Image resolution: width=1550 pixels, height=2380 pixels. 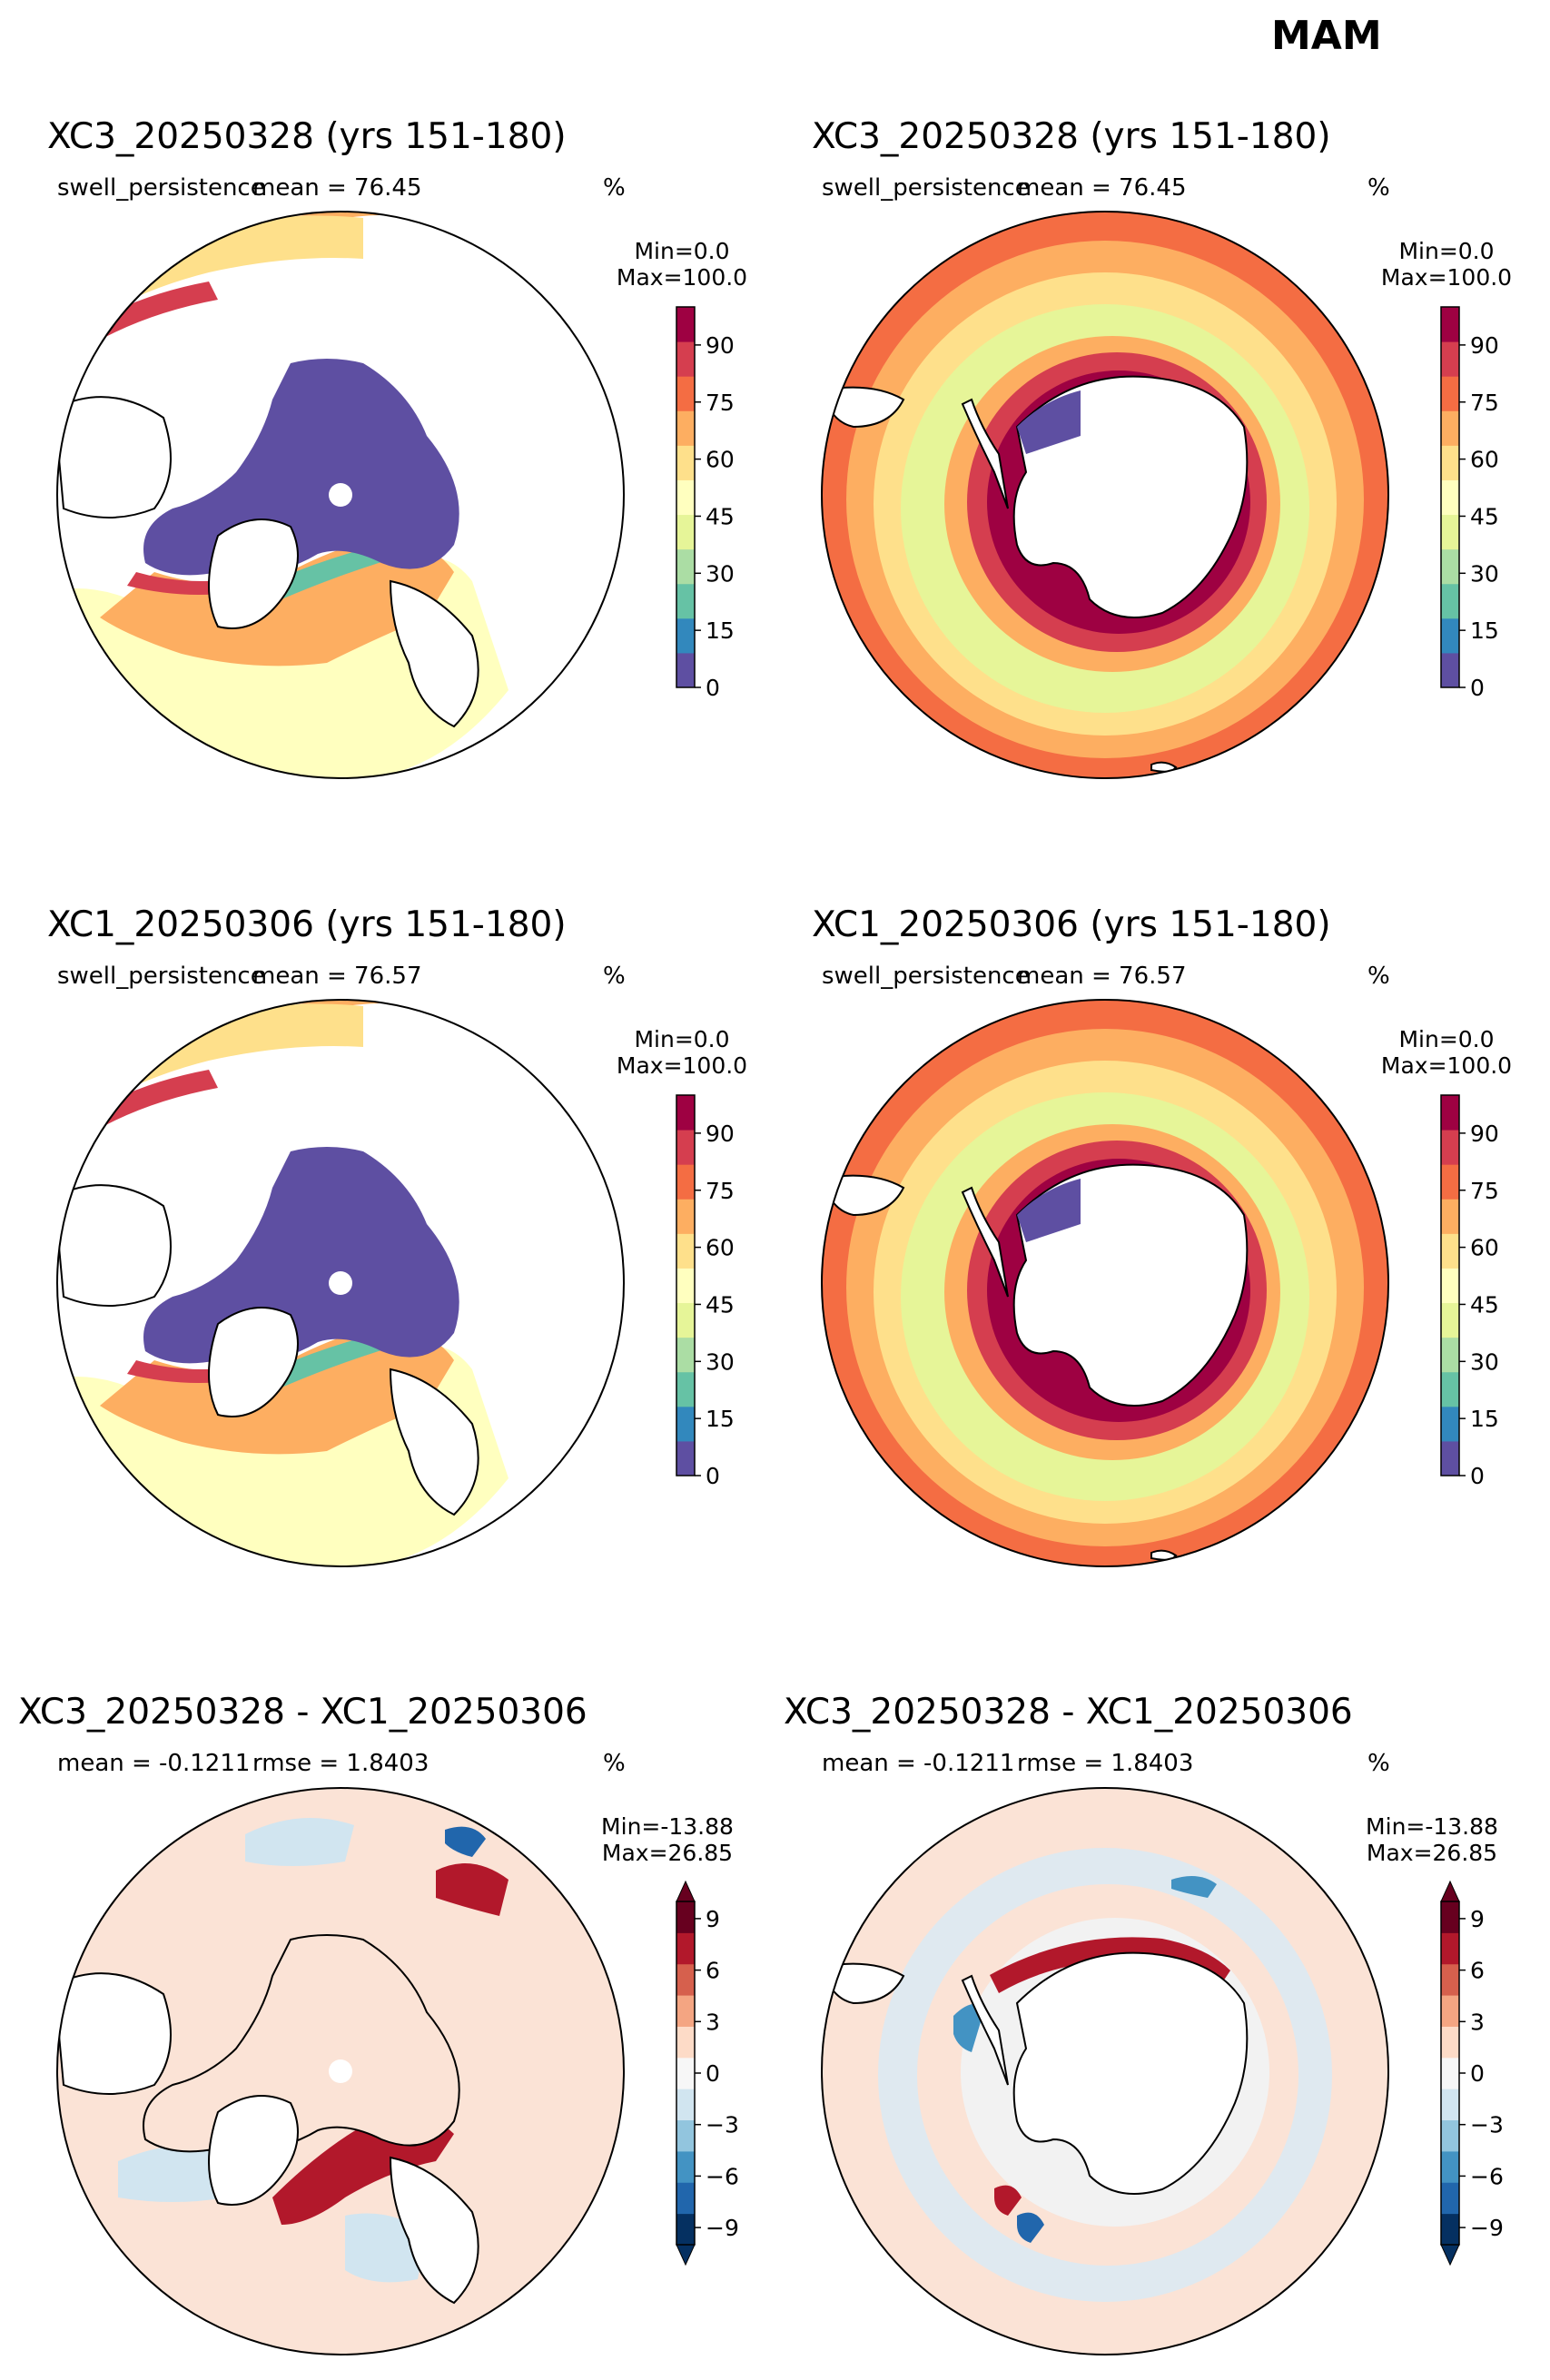 What do you see at coordinates (1477, 688) in the screenshot?
I see `colorbar-p2-tick-label: 0` at bounding box center [1477, 688].